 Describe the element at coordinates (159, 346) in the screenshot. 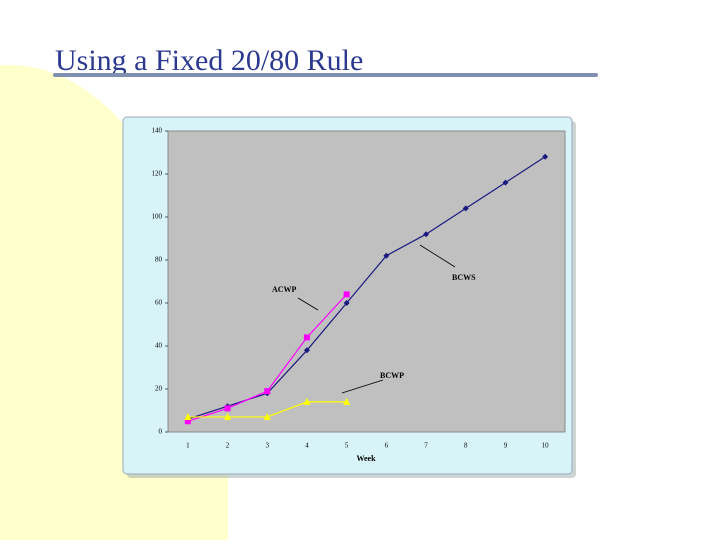

I see `y-tick-label: 40` at that location.